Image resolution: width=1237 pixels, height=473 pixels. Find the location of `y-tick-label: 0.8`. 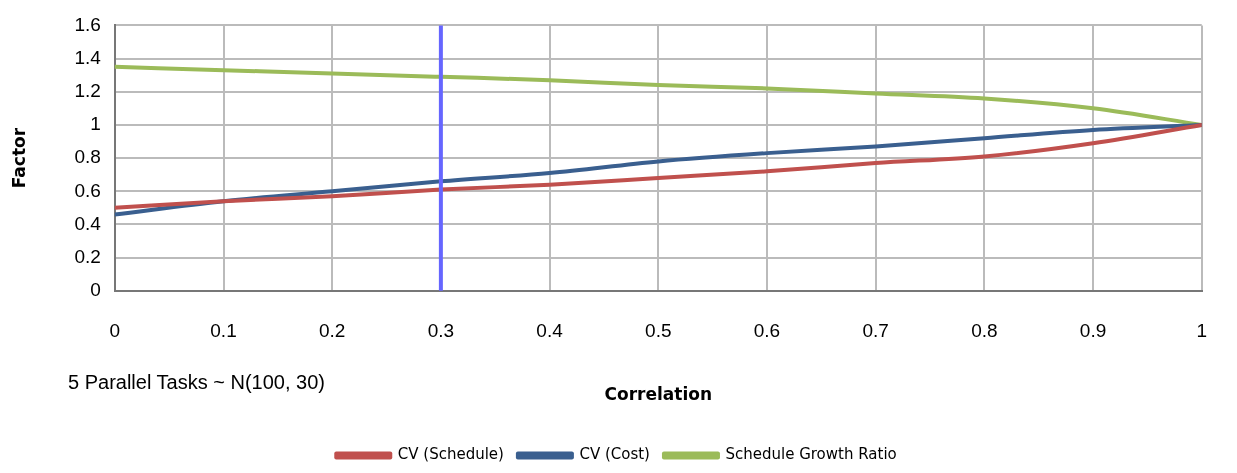

y-tick-label: 0.8 is located at coordinates (87, 157).